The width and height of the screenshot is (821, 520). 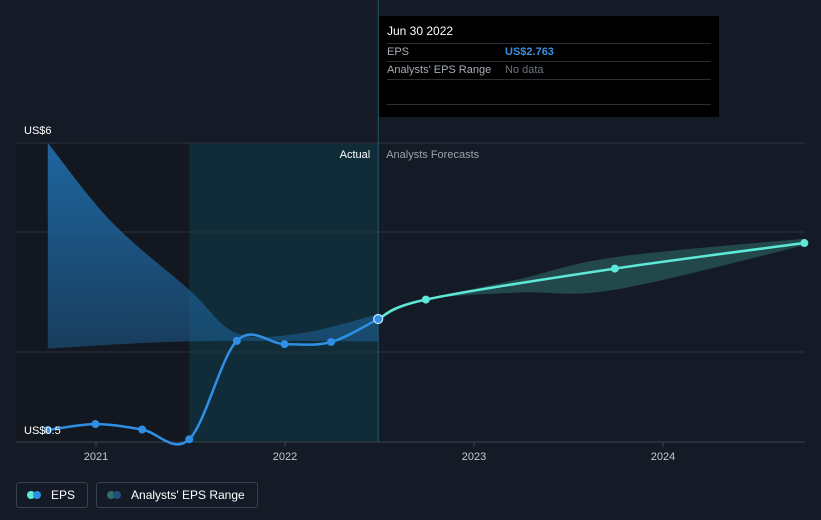 I want to click on legend-eps-label: EPS, so click(x=63, y=495).